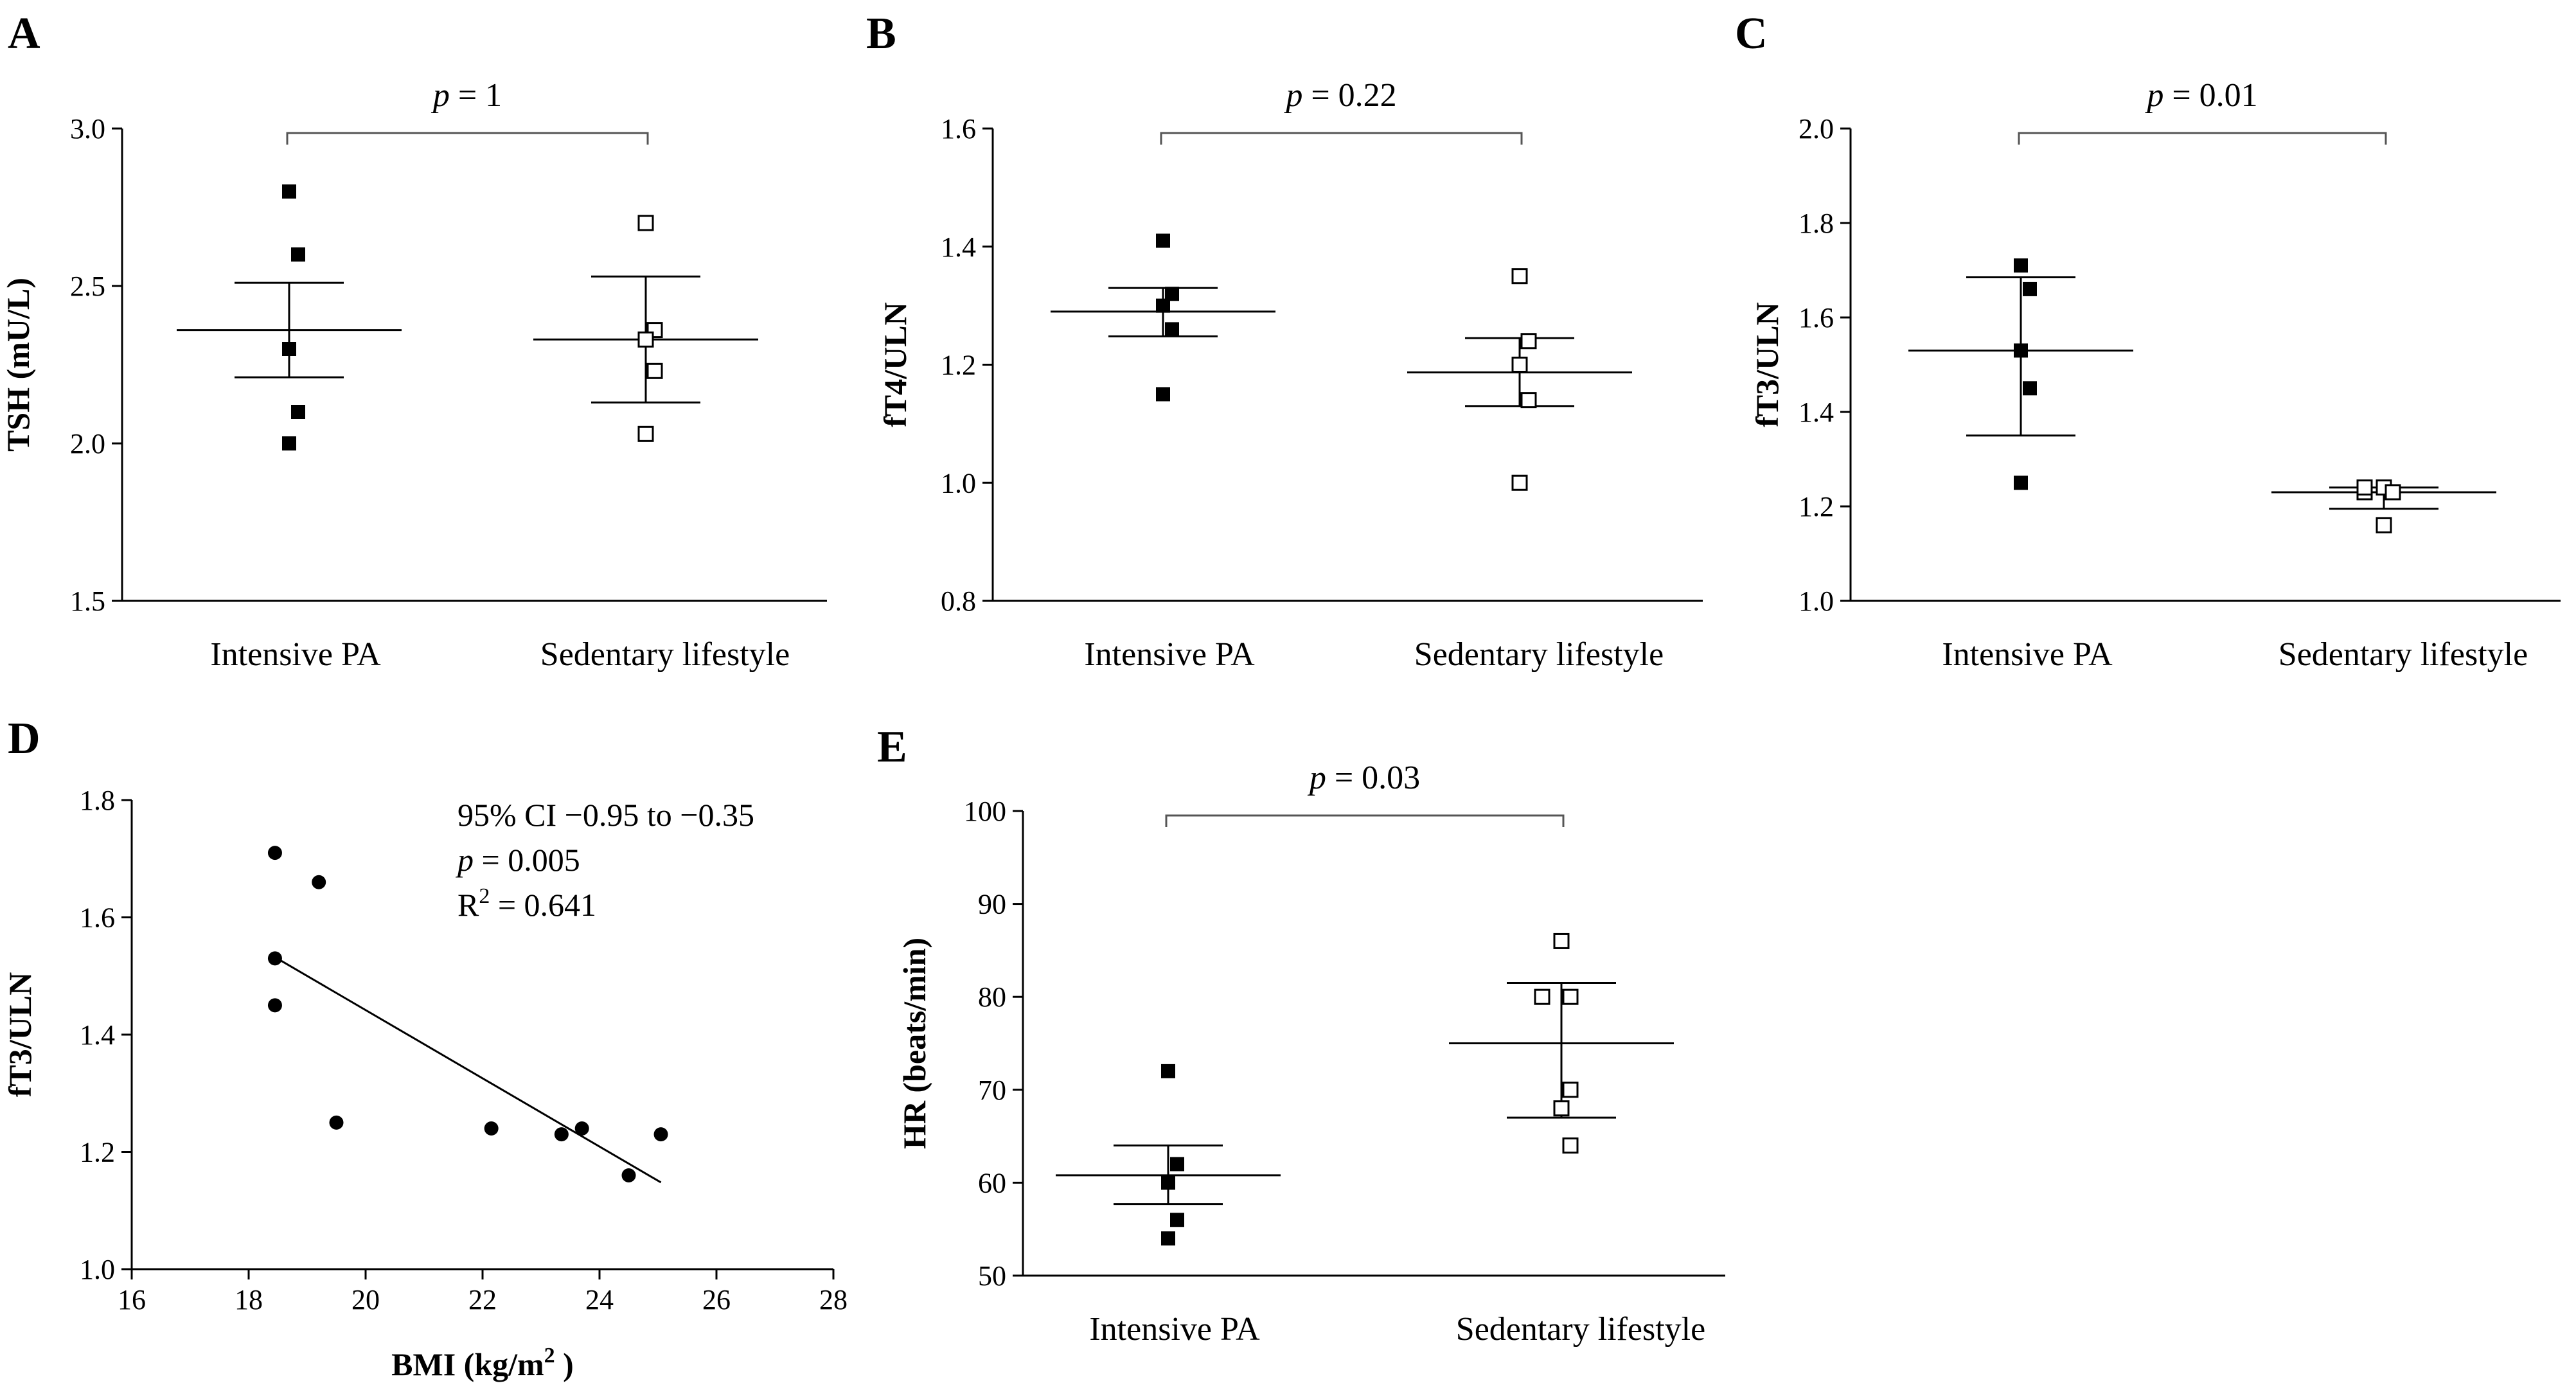  What do you see at coordinates (914, 1043) in the screenshot?
I see `y-axis-label: HR (beats/min)` at bounding box center [914, 1043].